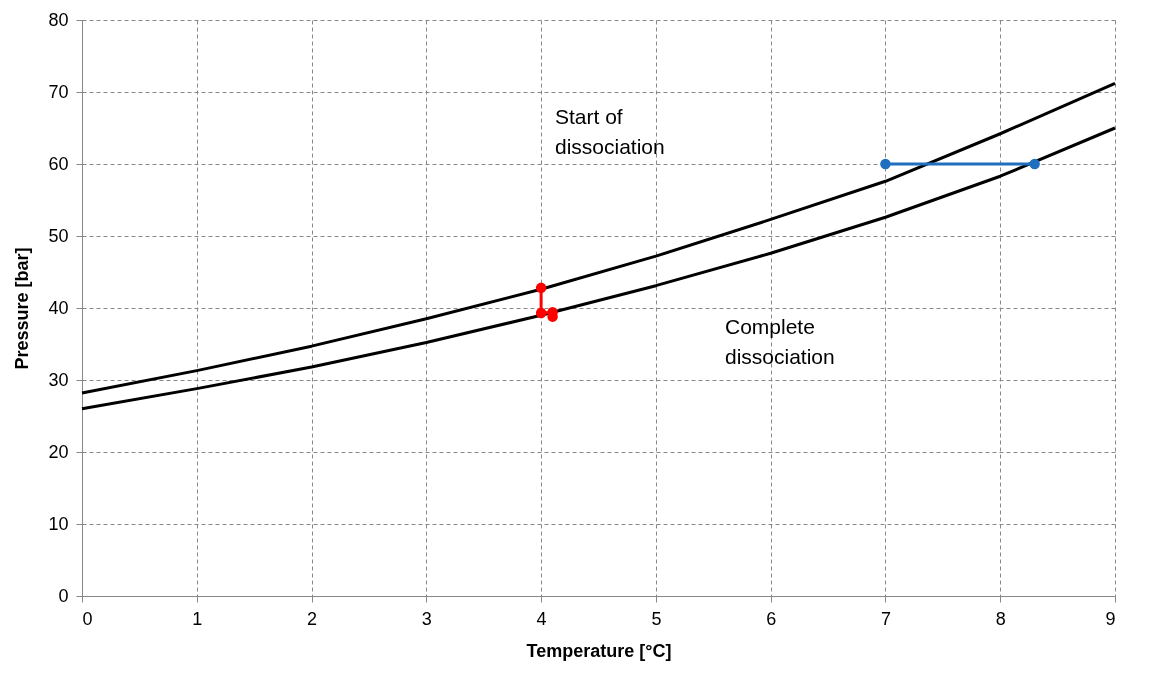 The width and height of the screenshot is (1154, 681). What do you see at coordinates (58, 163) in the screenshot?
I see `y-tick-label: 60` at bounding box center [58, 163].